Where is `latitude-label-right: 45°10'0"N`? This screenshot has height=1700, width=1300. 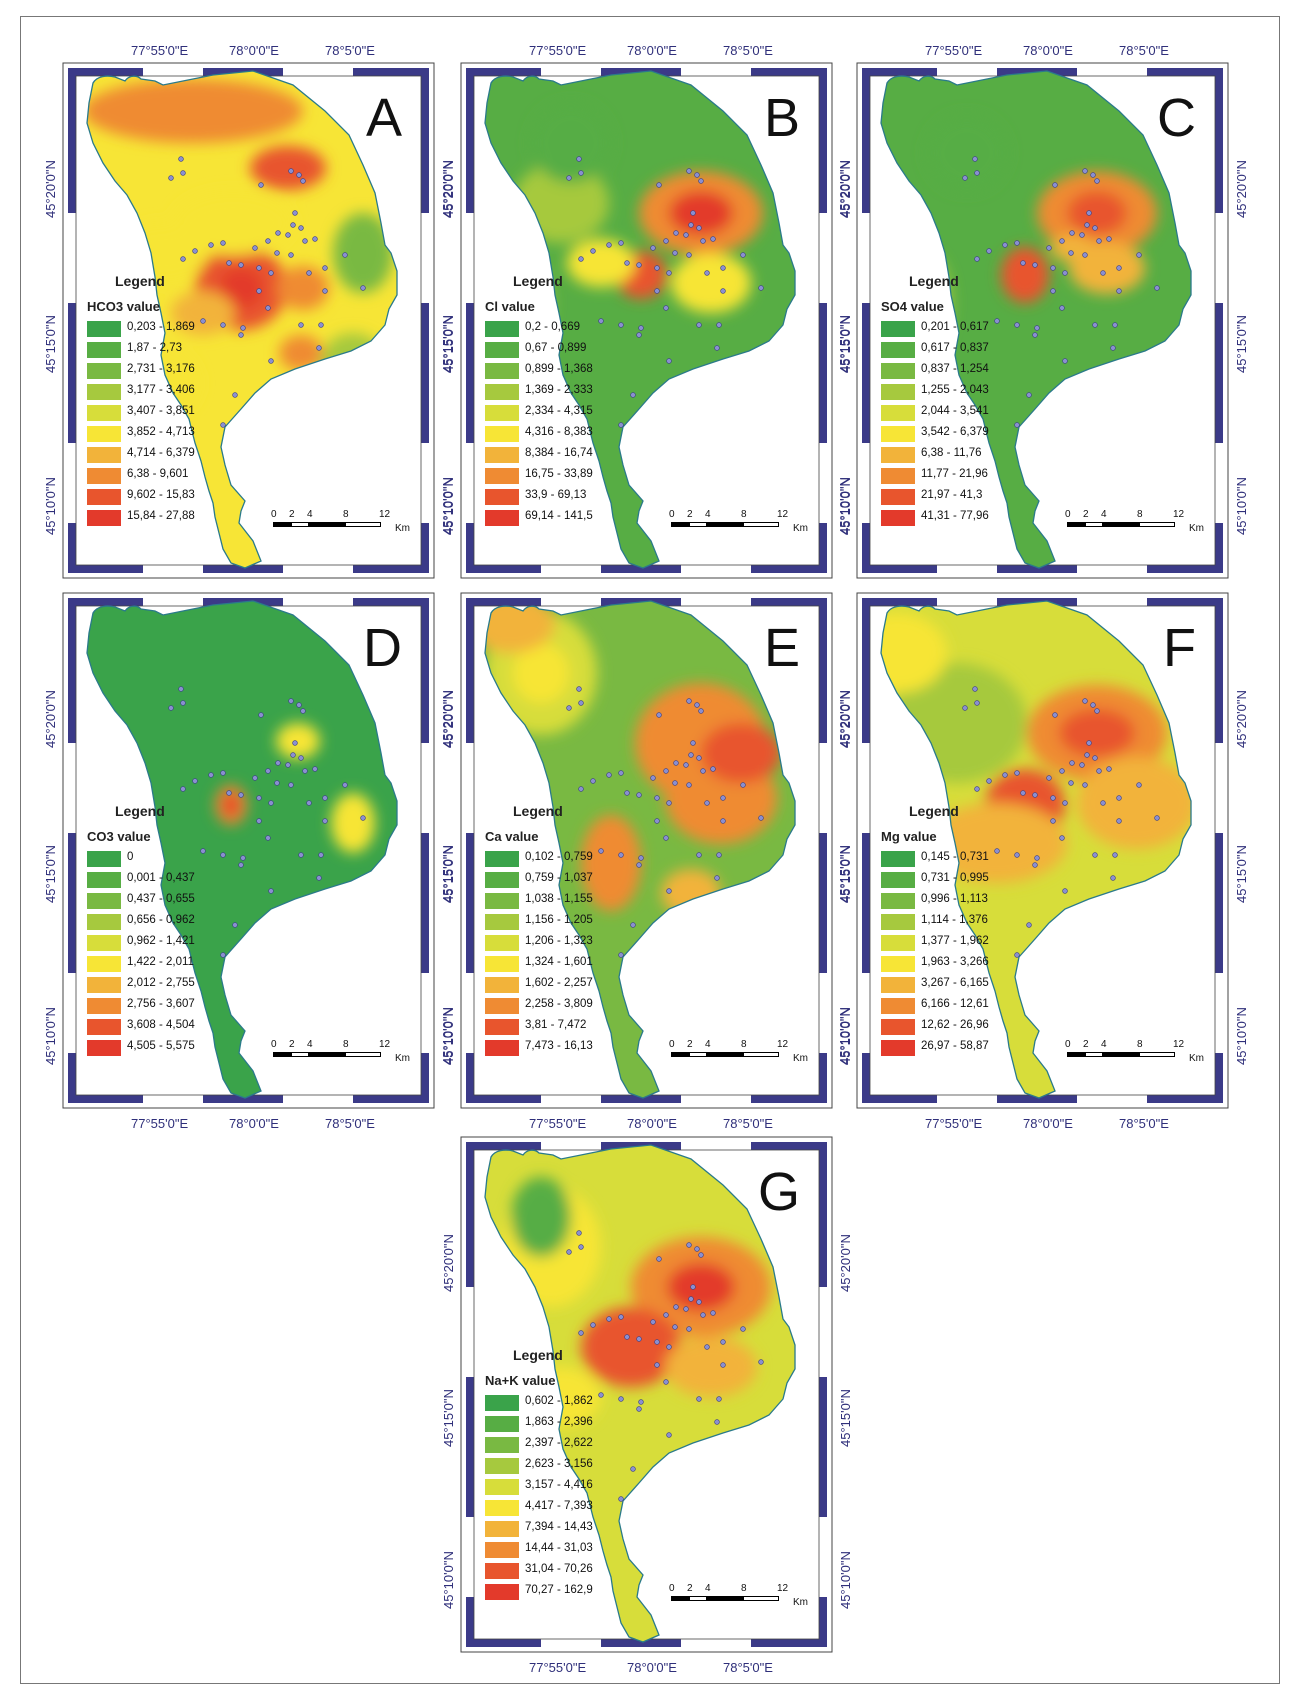 latitude-label-right: 45°10'0"N is located at coordinates (1241, 1036).